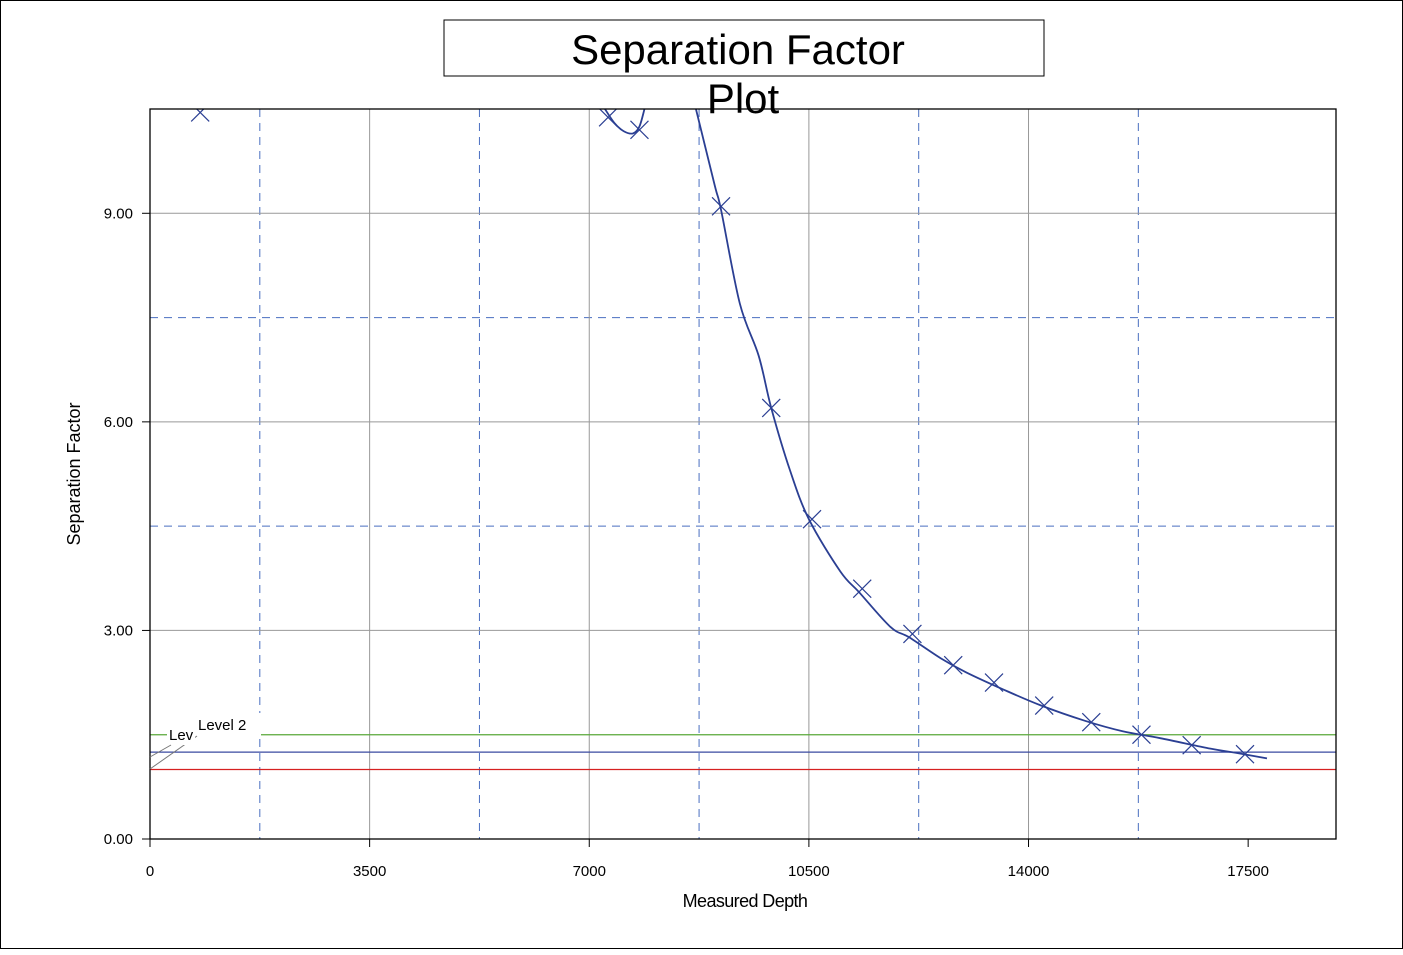 The width and height of the screenshot is (1403, 955). Describe the element at coordinates (150, 871) in the screenshot. I see `x-tick-label: 0` at that location.